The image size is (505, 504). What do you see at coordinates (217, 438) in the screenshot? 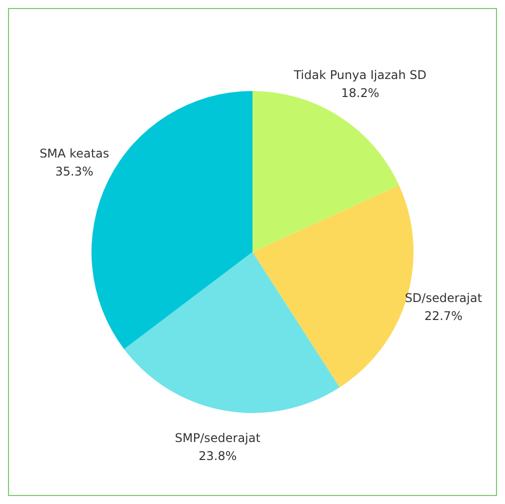
I see `slice-label: SMP/sederajat` at bounding box center [217, 438].